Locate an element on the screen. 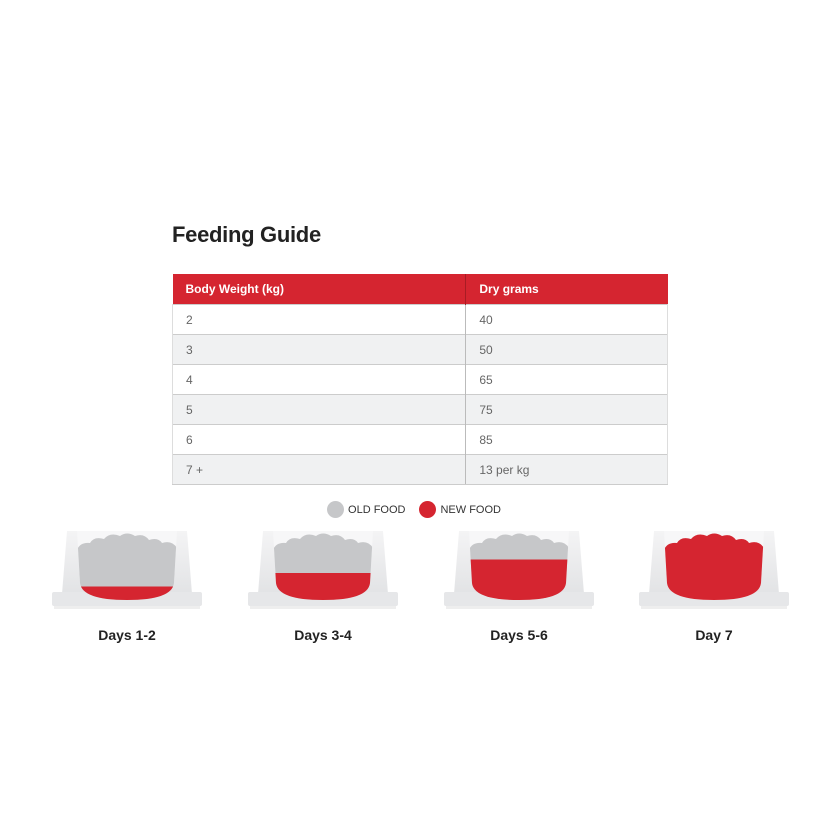  body-weight-cell: 2 is located at coordinates (319, 319).